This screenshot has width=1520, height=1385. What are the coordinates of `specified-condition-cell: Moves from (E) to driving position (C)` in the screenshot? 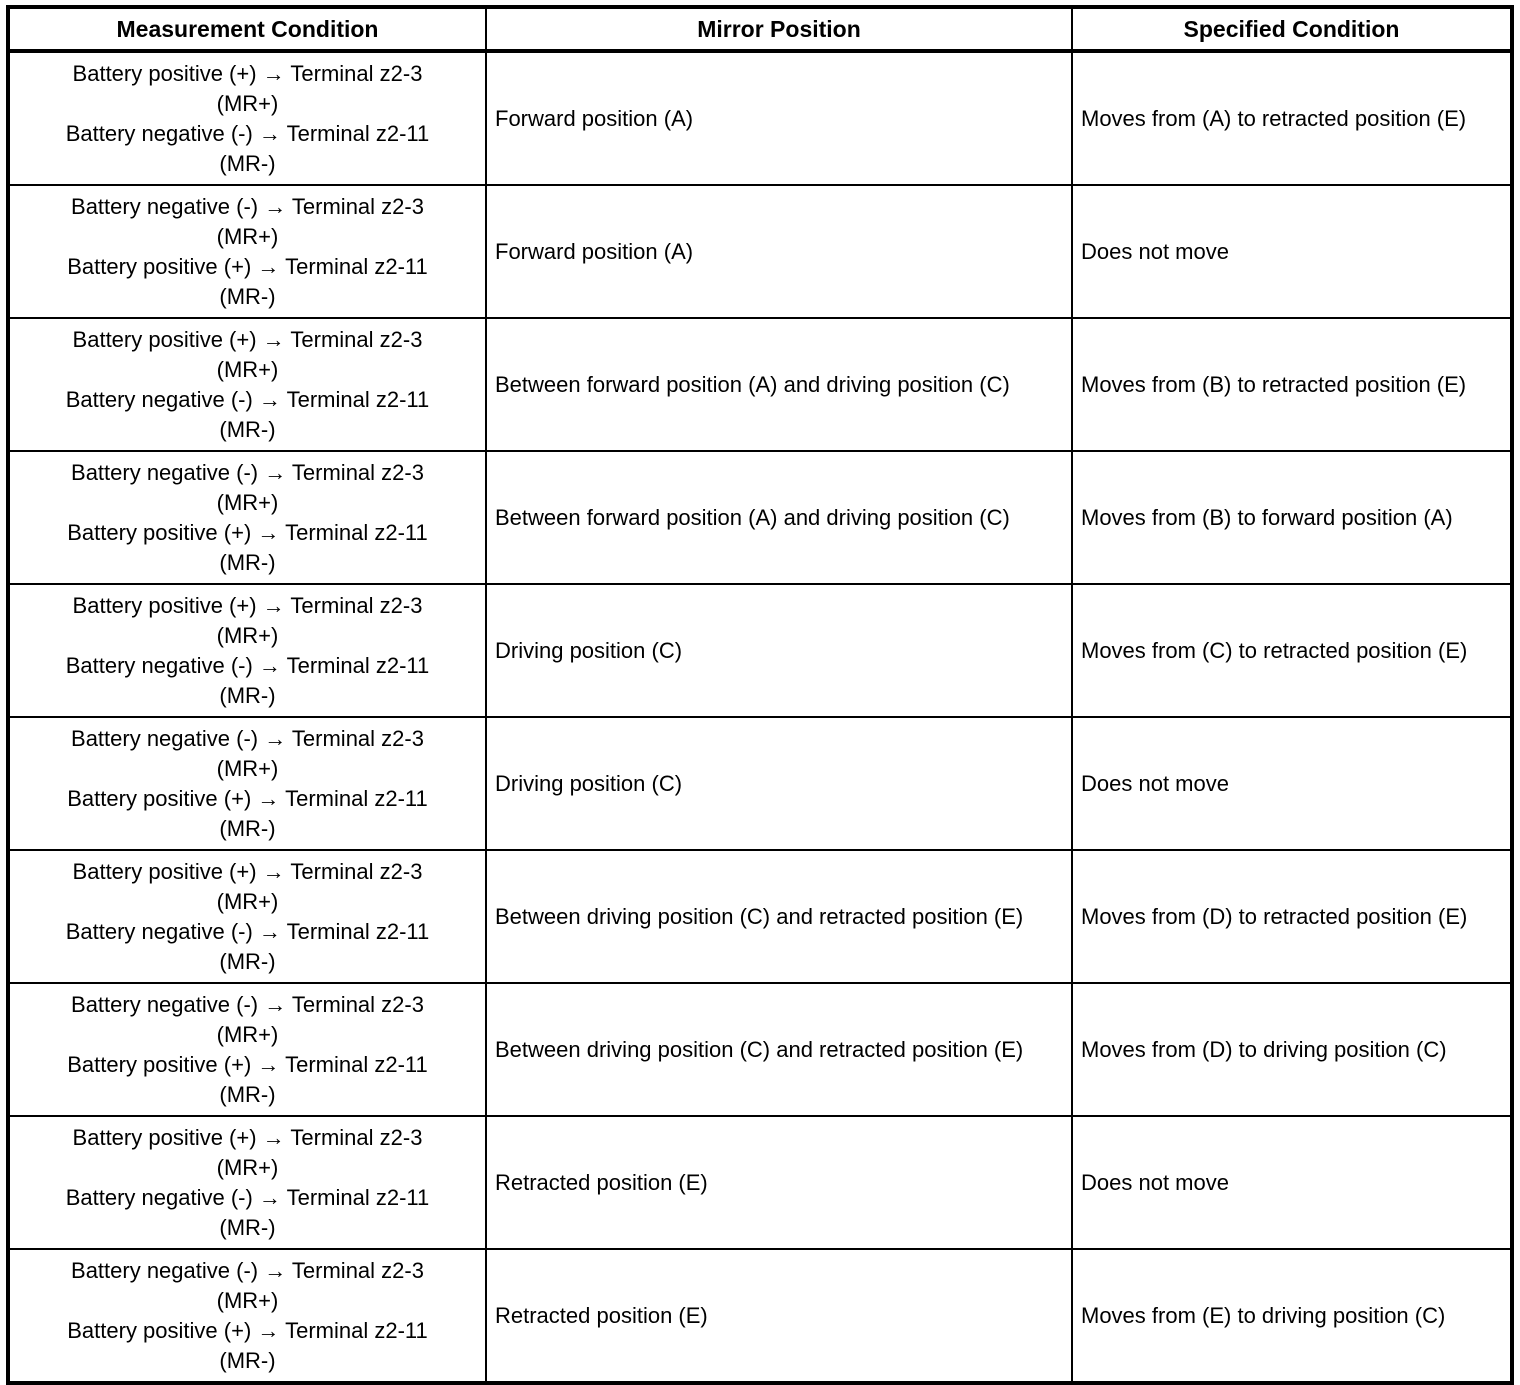 It's located at (1292, 1316).